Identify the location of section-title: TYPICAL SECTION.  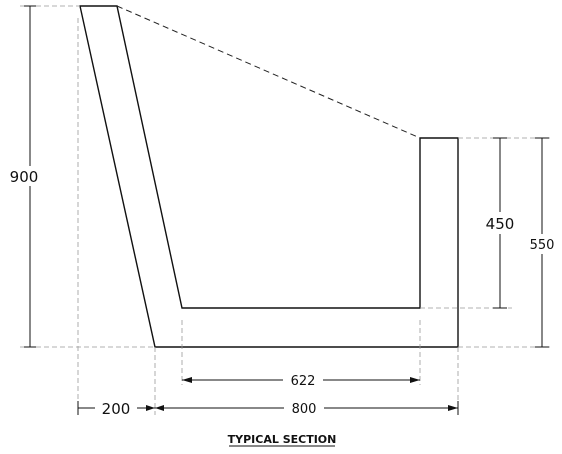
(282, 439).